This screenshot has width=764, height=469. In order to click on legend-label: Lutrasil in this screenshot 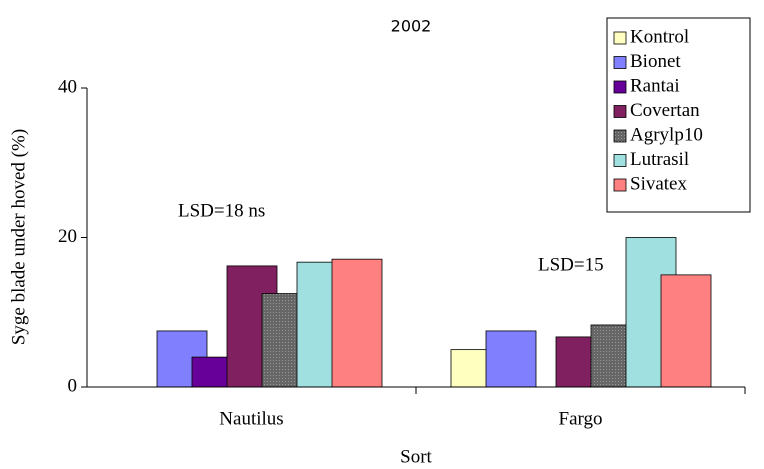, I will do `click(659, 159)`.